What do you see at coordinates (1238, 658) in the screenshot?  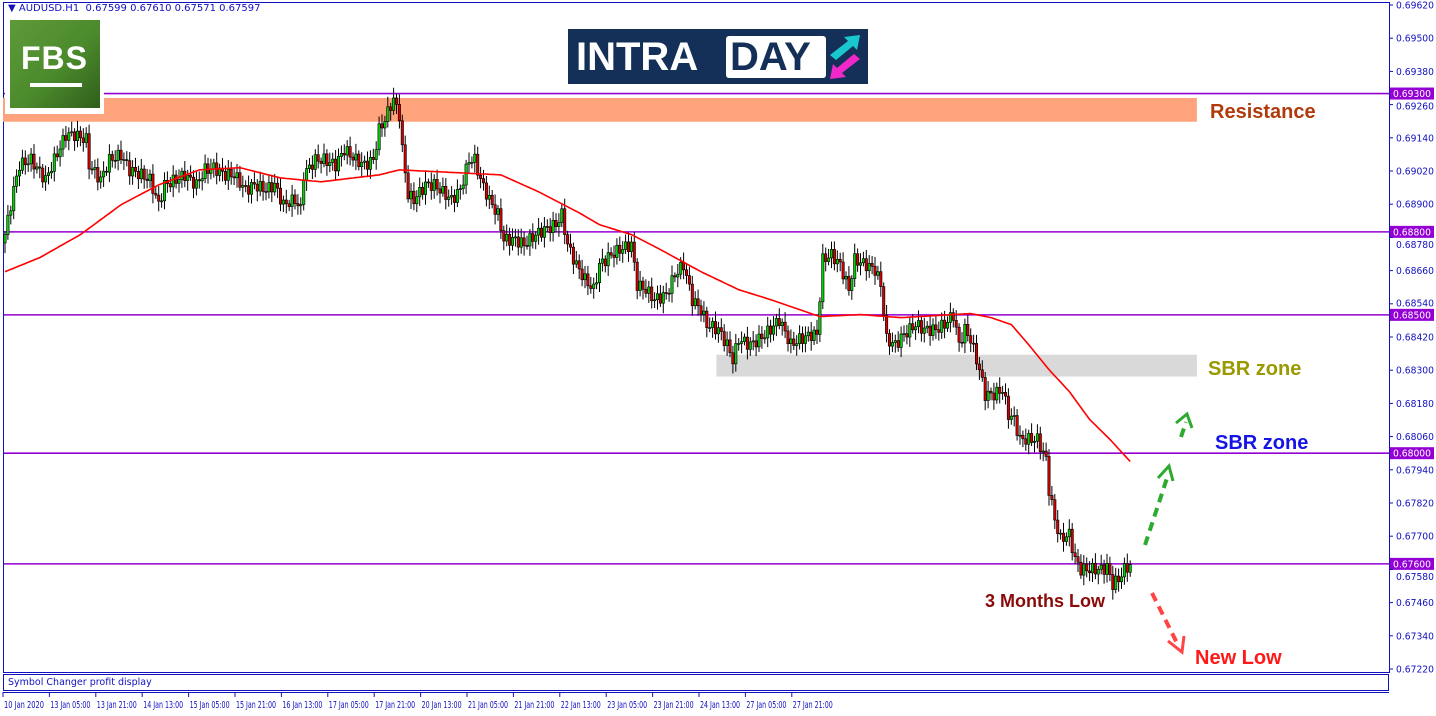 I see `annotation-new-low: New Low` at bounding box center [1238, 658].